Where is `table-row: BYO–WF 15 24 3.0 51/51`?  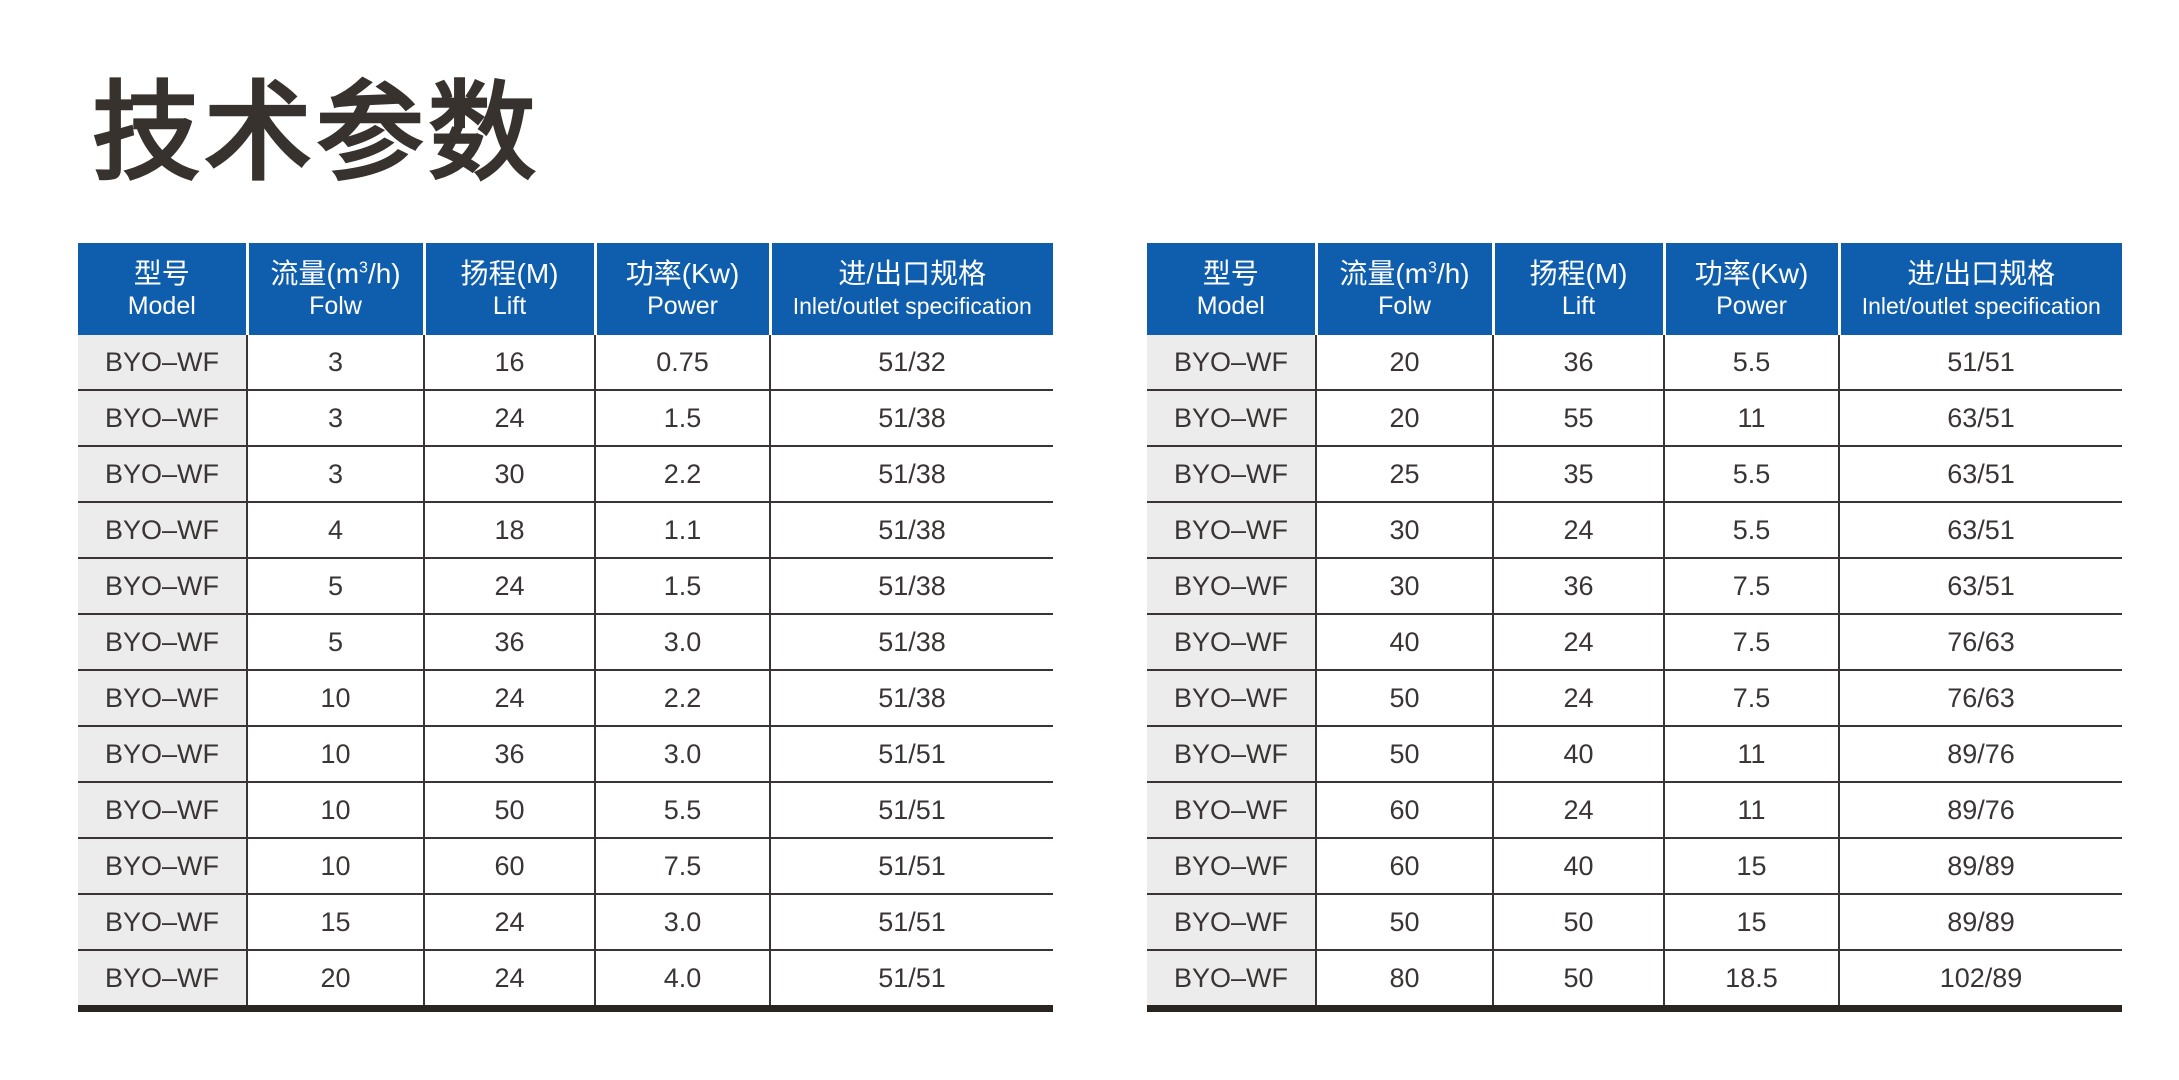 table-row: BYO–WF 15 24 3.0 51/51 is located at coordinates (565, 921).